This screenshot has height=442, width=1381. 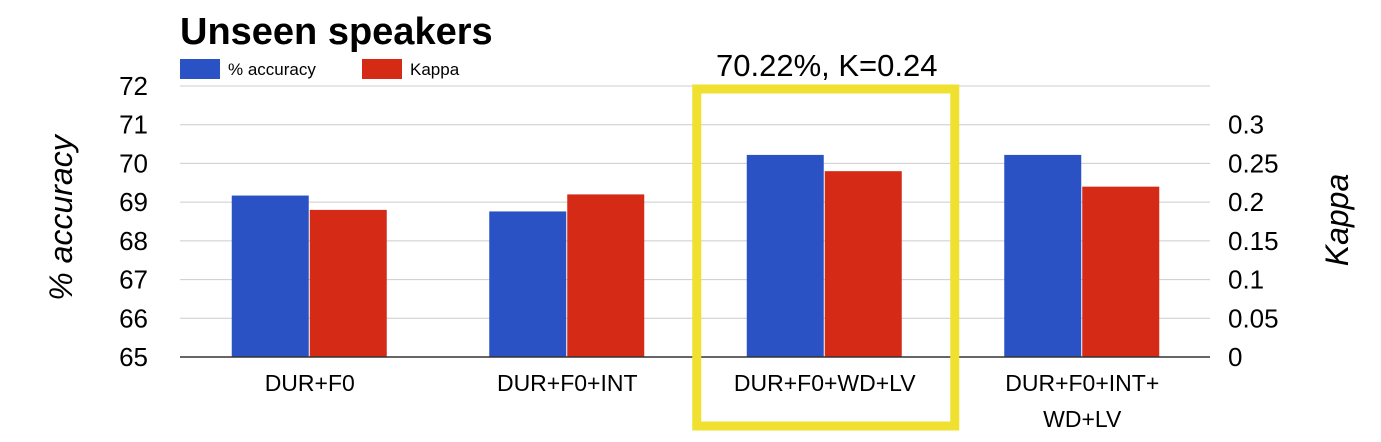 What do you see at coordinates (133, 221) in the screenshot?
I see `left-axis-ticks: 65 66 67 68 69 70 71 72` at bounding box center [133, 221].